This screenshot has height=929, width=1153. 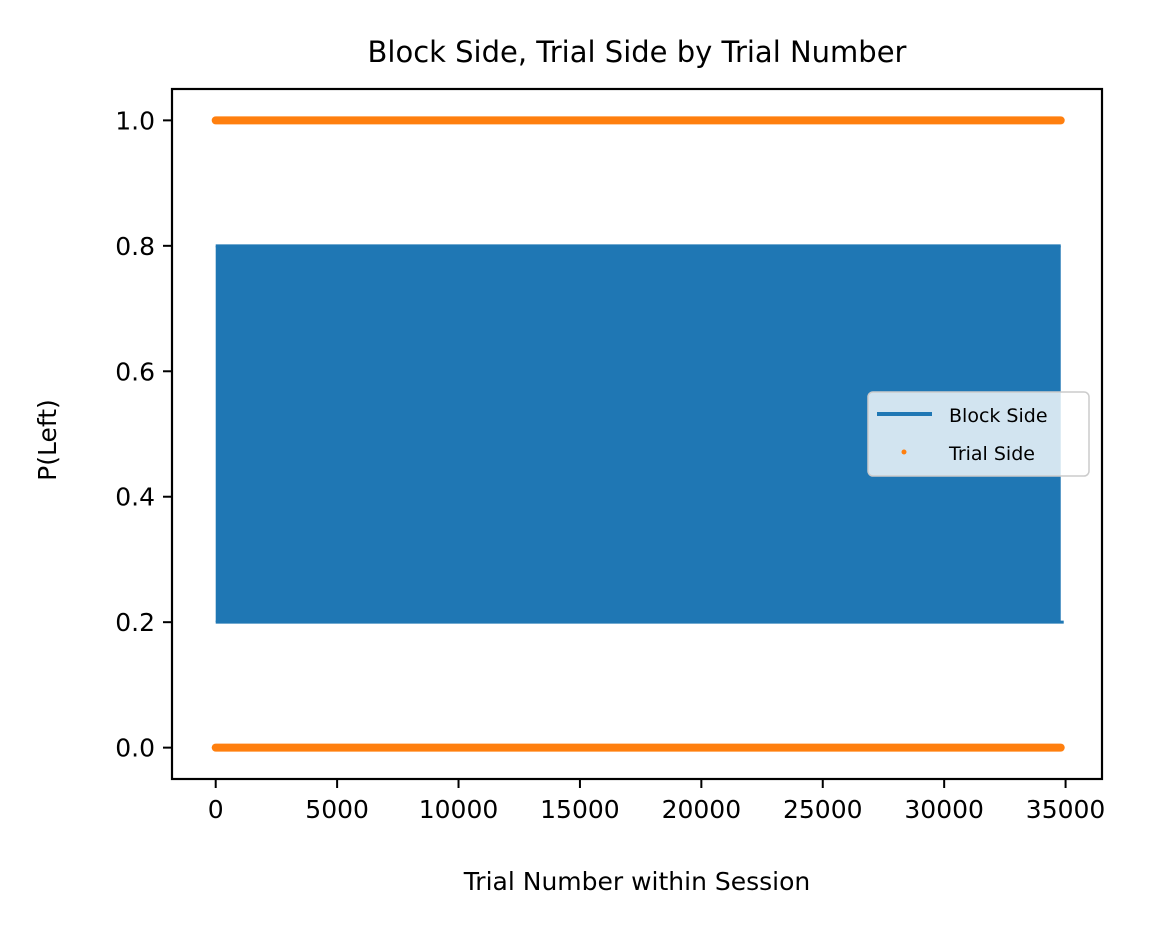 I want to click on x-tick-label: 30000, so click(x=944, y=809).